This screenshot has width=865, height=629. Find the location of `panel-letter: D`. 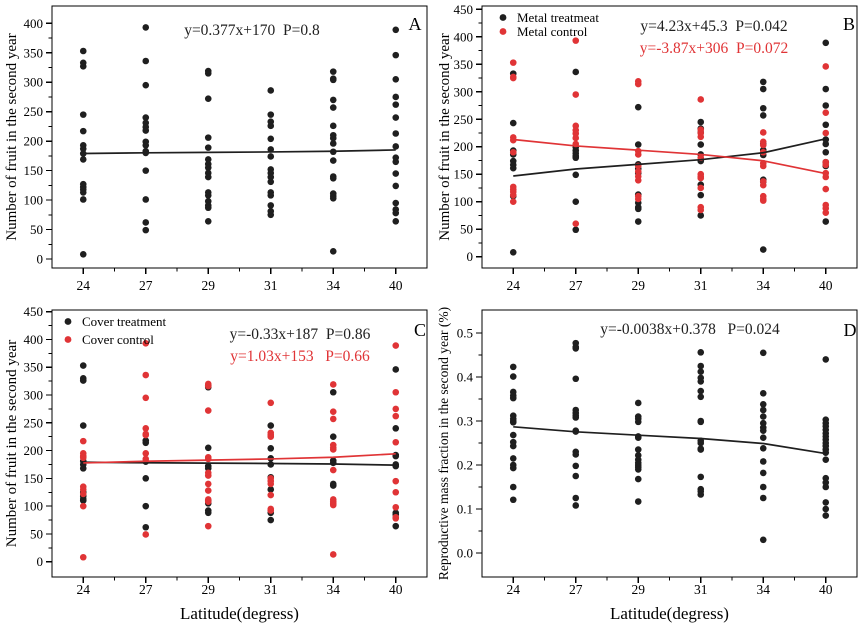

panel-letter: D is located at coordinates (850, 330).